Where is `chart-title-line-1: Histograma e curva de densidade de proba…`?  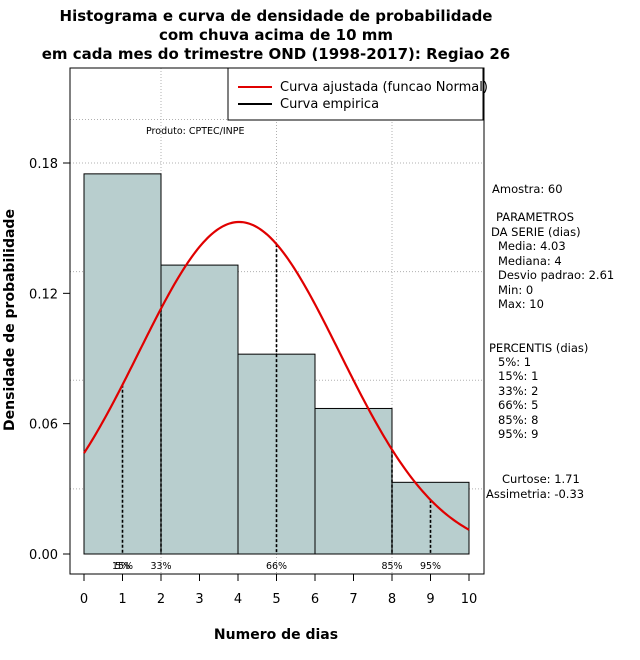 chart-title-line-1: Histograma e curva de densidade de proba… is located at coordinates (276, 16).